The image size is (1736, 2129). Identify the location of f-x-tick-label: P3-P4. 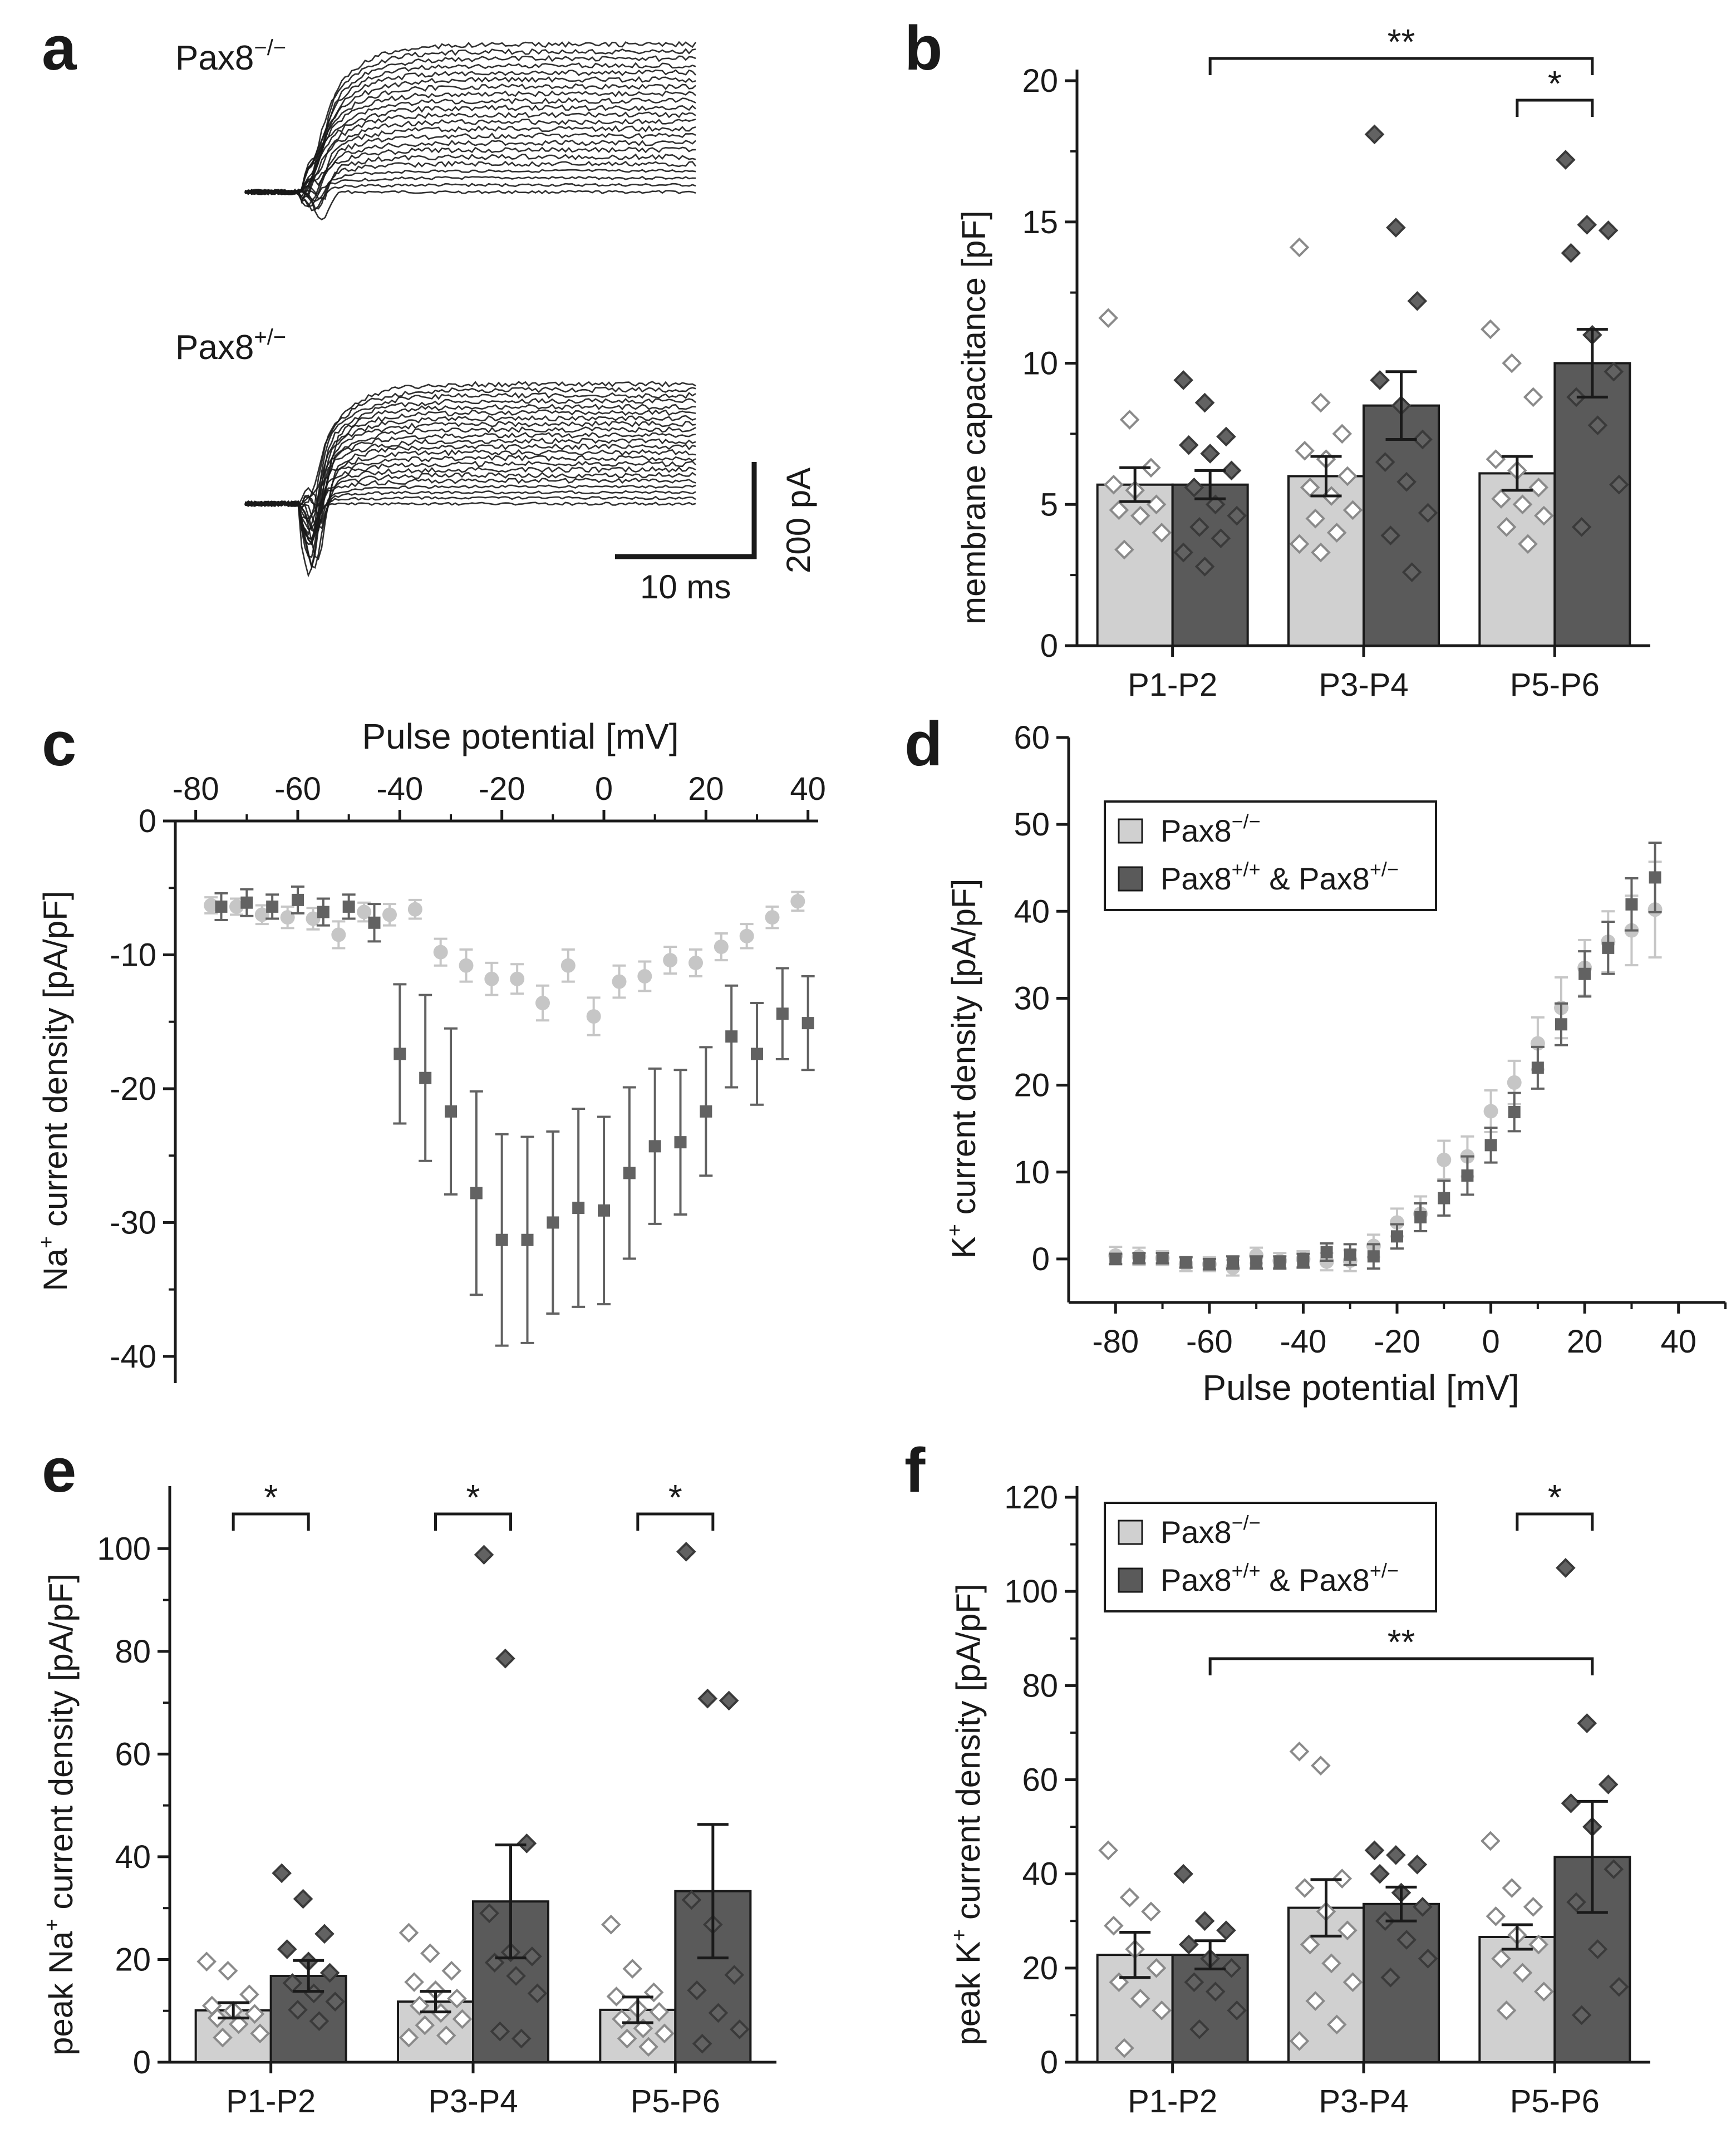
(1363, 2101).